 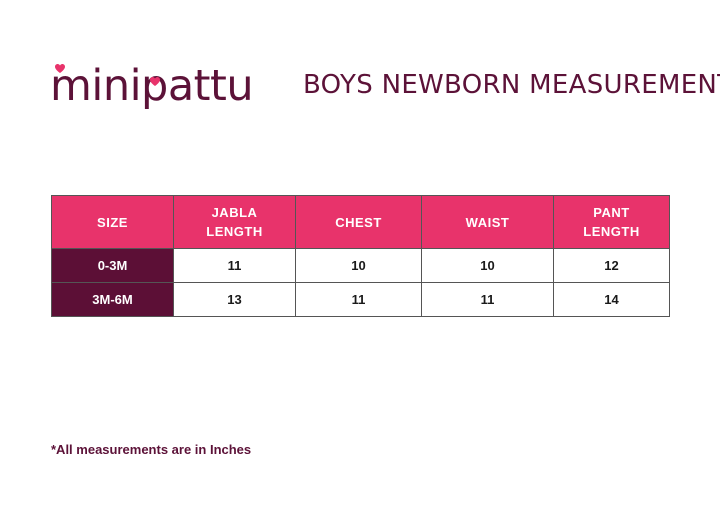 What do you see at coordinates (487, 299) in the screenshot?
I see `waist-cell: 11` at bounding box center [487, 299].